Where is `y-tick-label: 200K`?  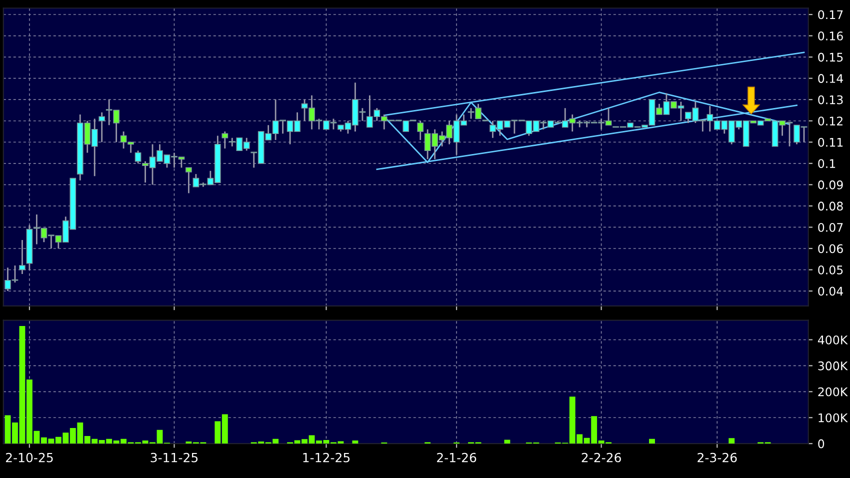 y-tick-label: 200K is located at coordinates (833, 391).